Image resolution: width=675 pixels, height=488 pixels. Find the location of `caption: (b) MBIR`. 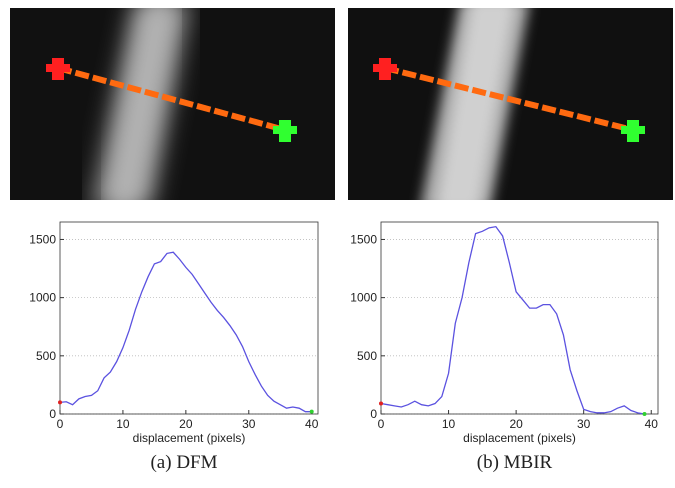

caption: (b) MBIR is located at coordinates (515, 462).